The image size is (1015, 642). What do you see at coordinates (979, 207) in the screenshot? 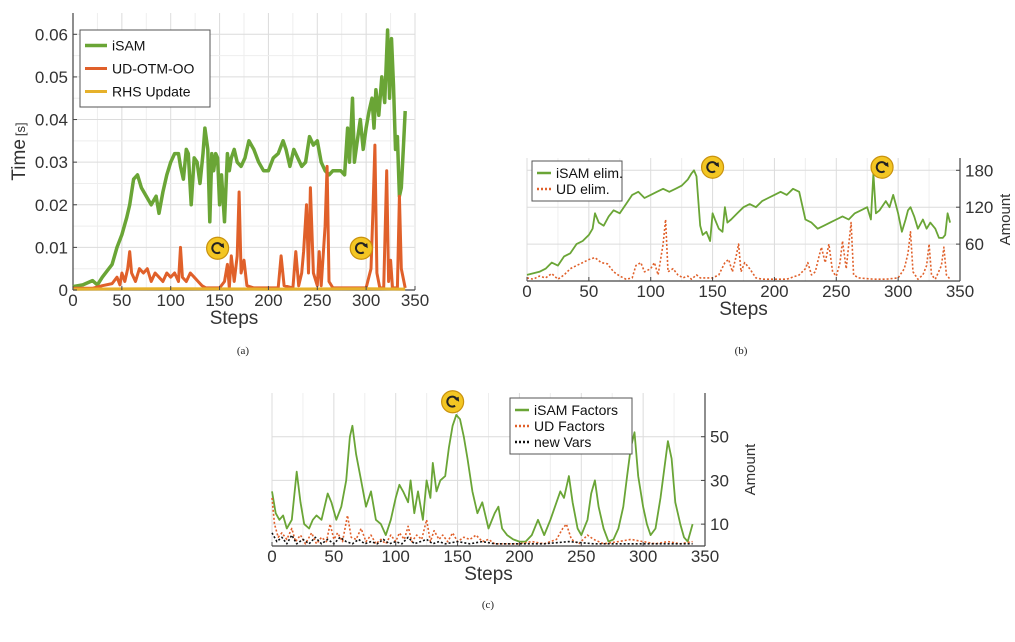
I see `y-tick-label: 120` at bounding box center [979, 207].